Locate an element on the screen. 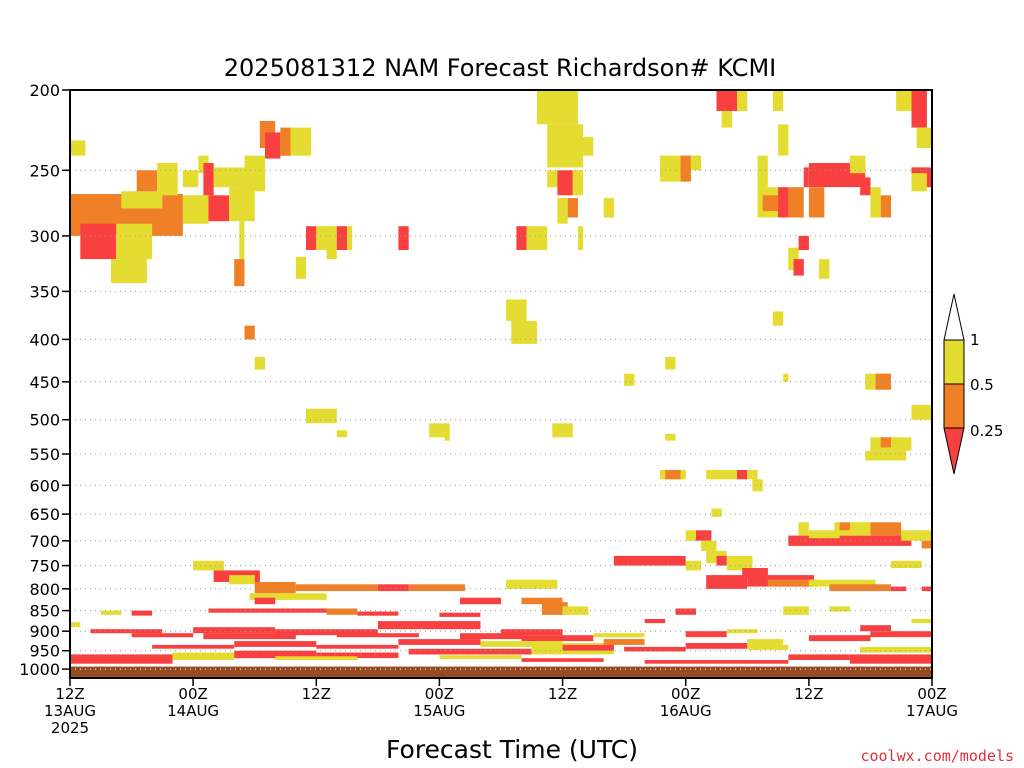 This screenshot has width=1024, height=768. chart-title: 2025081312 NAM Forecast Richardson# KCMI is located at coordinates (500, 68).